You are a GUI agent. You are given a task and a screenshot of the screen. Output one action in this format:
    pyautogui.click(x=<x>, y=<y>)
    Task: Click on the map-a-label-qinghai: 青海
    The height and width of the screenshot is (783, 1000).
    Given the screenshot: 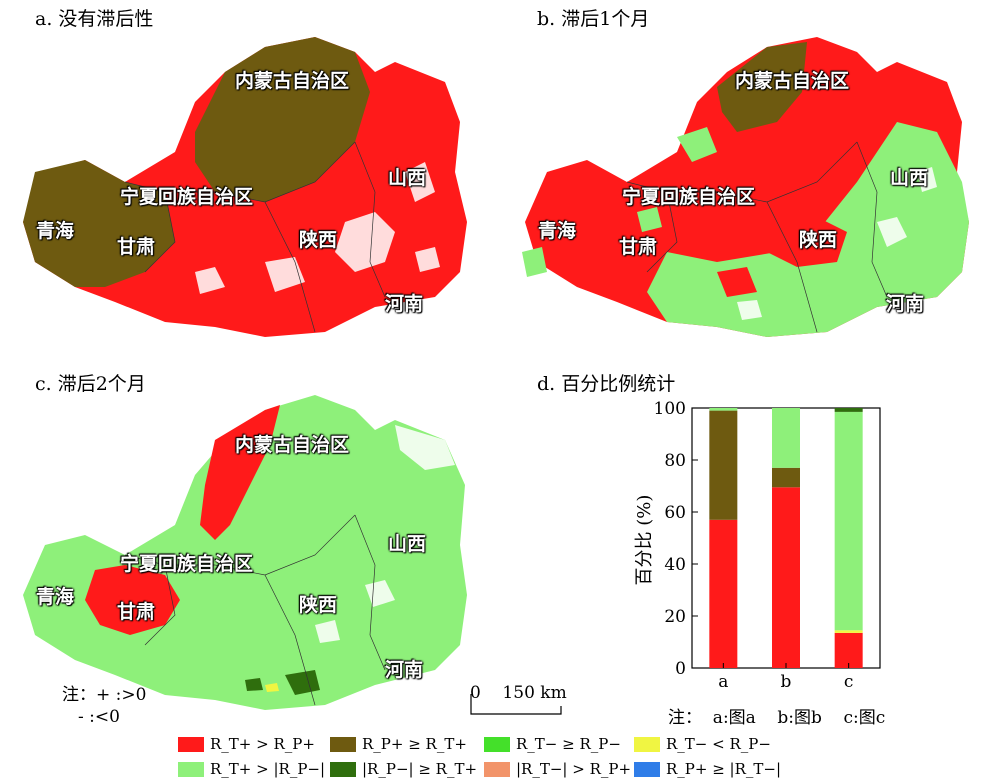 What is the action you would take?
    pyautogui.click(x=55, y=231)
    